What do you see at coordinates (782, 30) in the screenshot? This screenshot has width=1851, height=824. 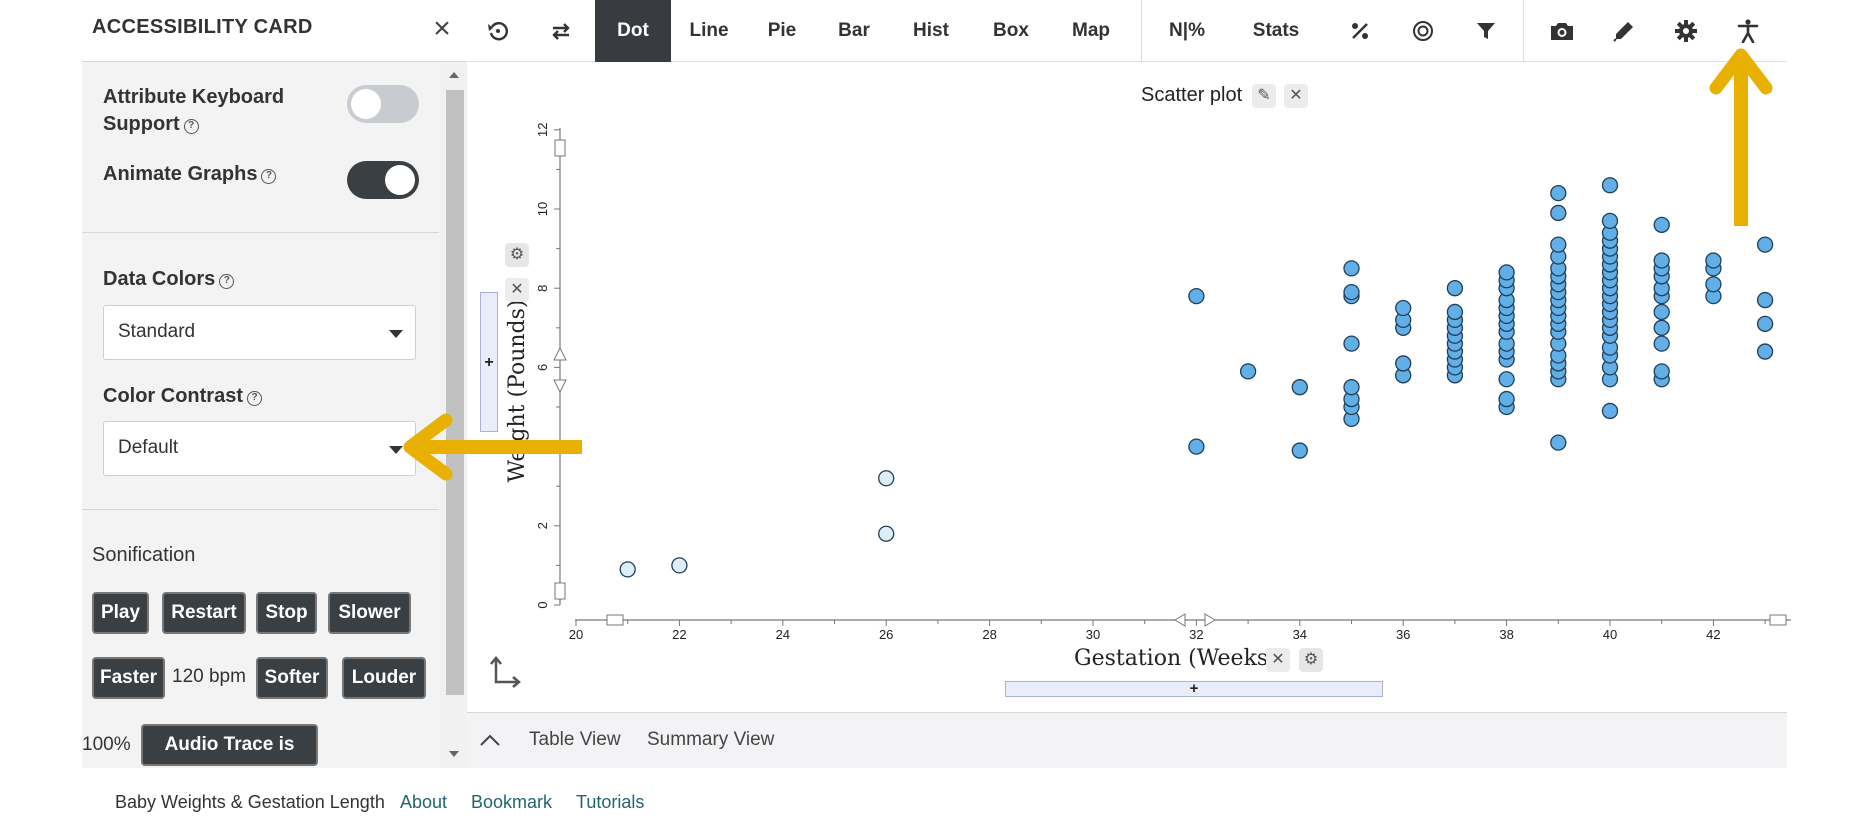 I see `tab-pie: Pie` at bounding box center [782, 30].